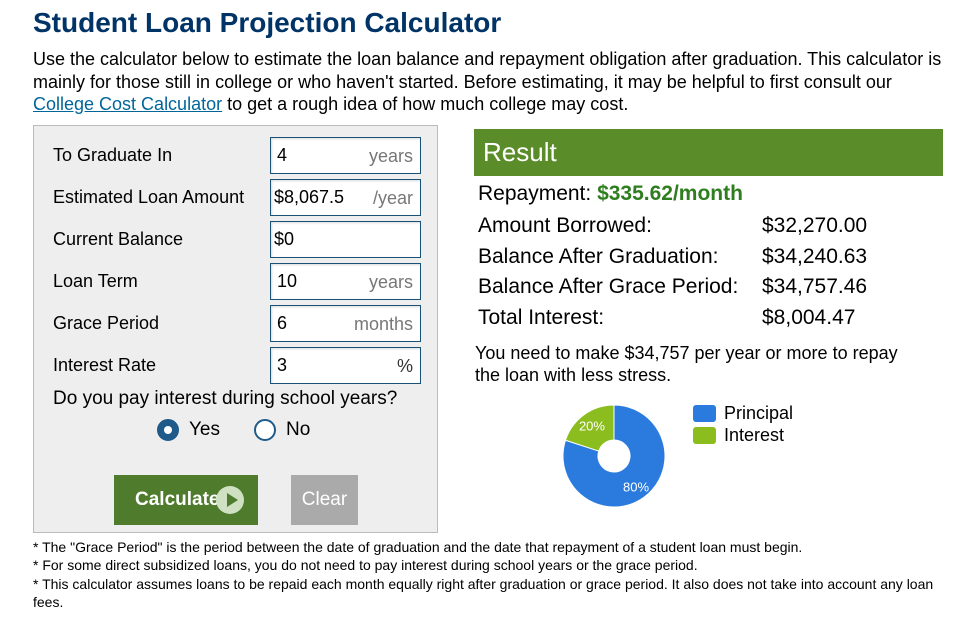  Describe the element at coordinates (608, 286) in the screenshot. I see `balance-after-grace-label: Balance After Grace Period:` at that location.